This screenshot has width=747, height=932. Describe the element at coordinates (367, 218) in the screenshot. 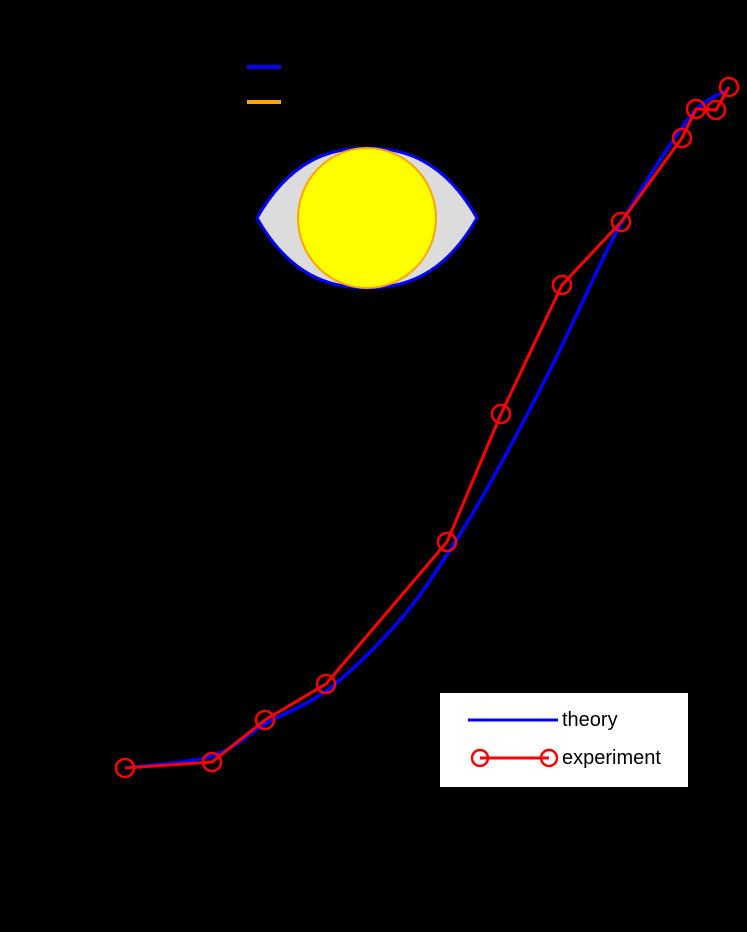

I see `inset-yellow-circle` at that location.